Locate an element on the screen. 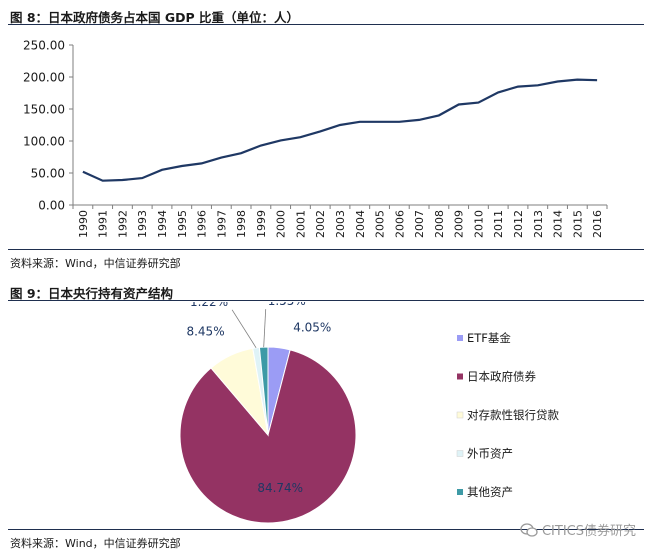 This screenshot has width=652, height=557. legend-label: ETF基金 is located at coordinates (489, 338).